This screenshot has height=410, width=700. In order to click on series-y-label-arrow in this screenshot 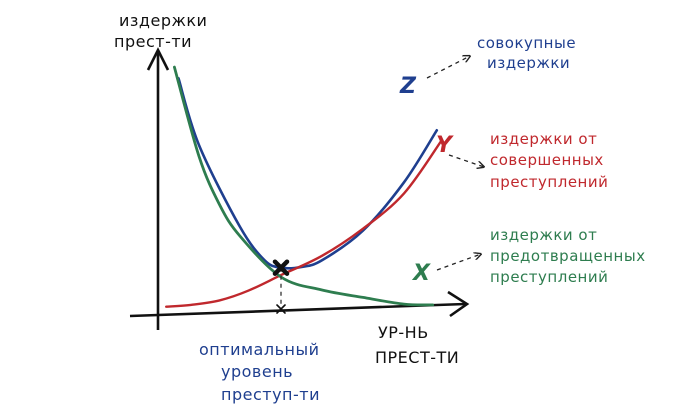, I will do `click(466, 160)`.